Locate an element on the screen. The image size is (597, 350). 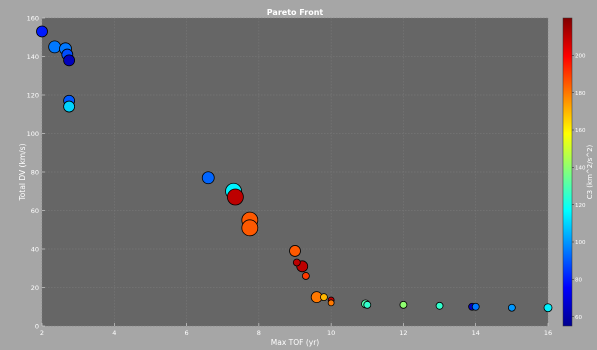
y-axis-ticks: 0 20 40 60 80 100 120 140 160 is located at coordinates (36, 172).